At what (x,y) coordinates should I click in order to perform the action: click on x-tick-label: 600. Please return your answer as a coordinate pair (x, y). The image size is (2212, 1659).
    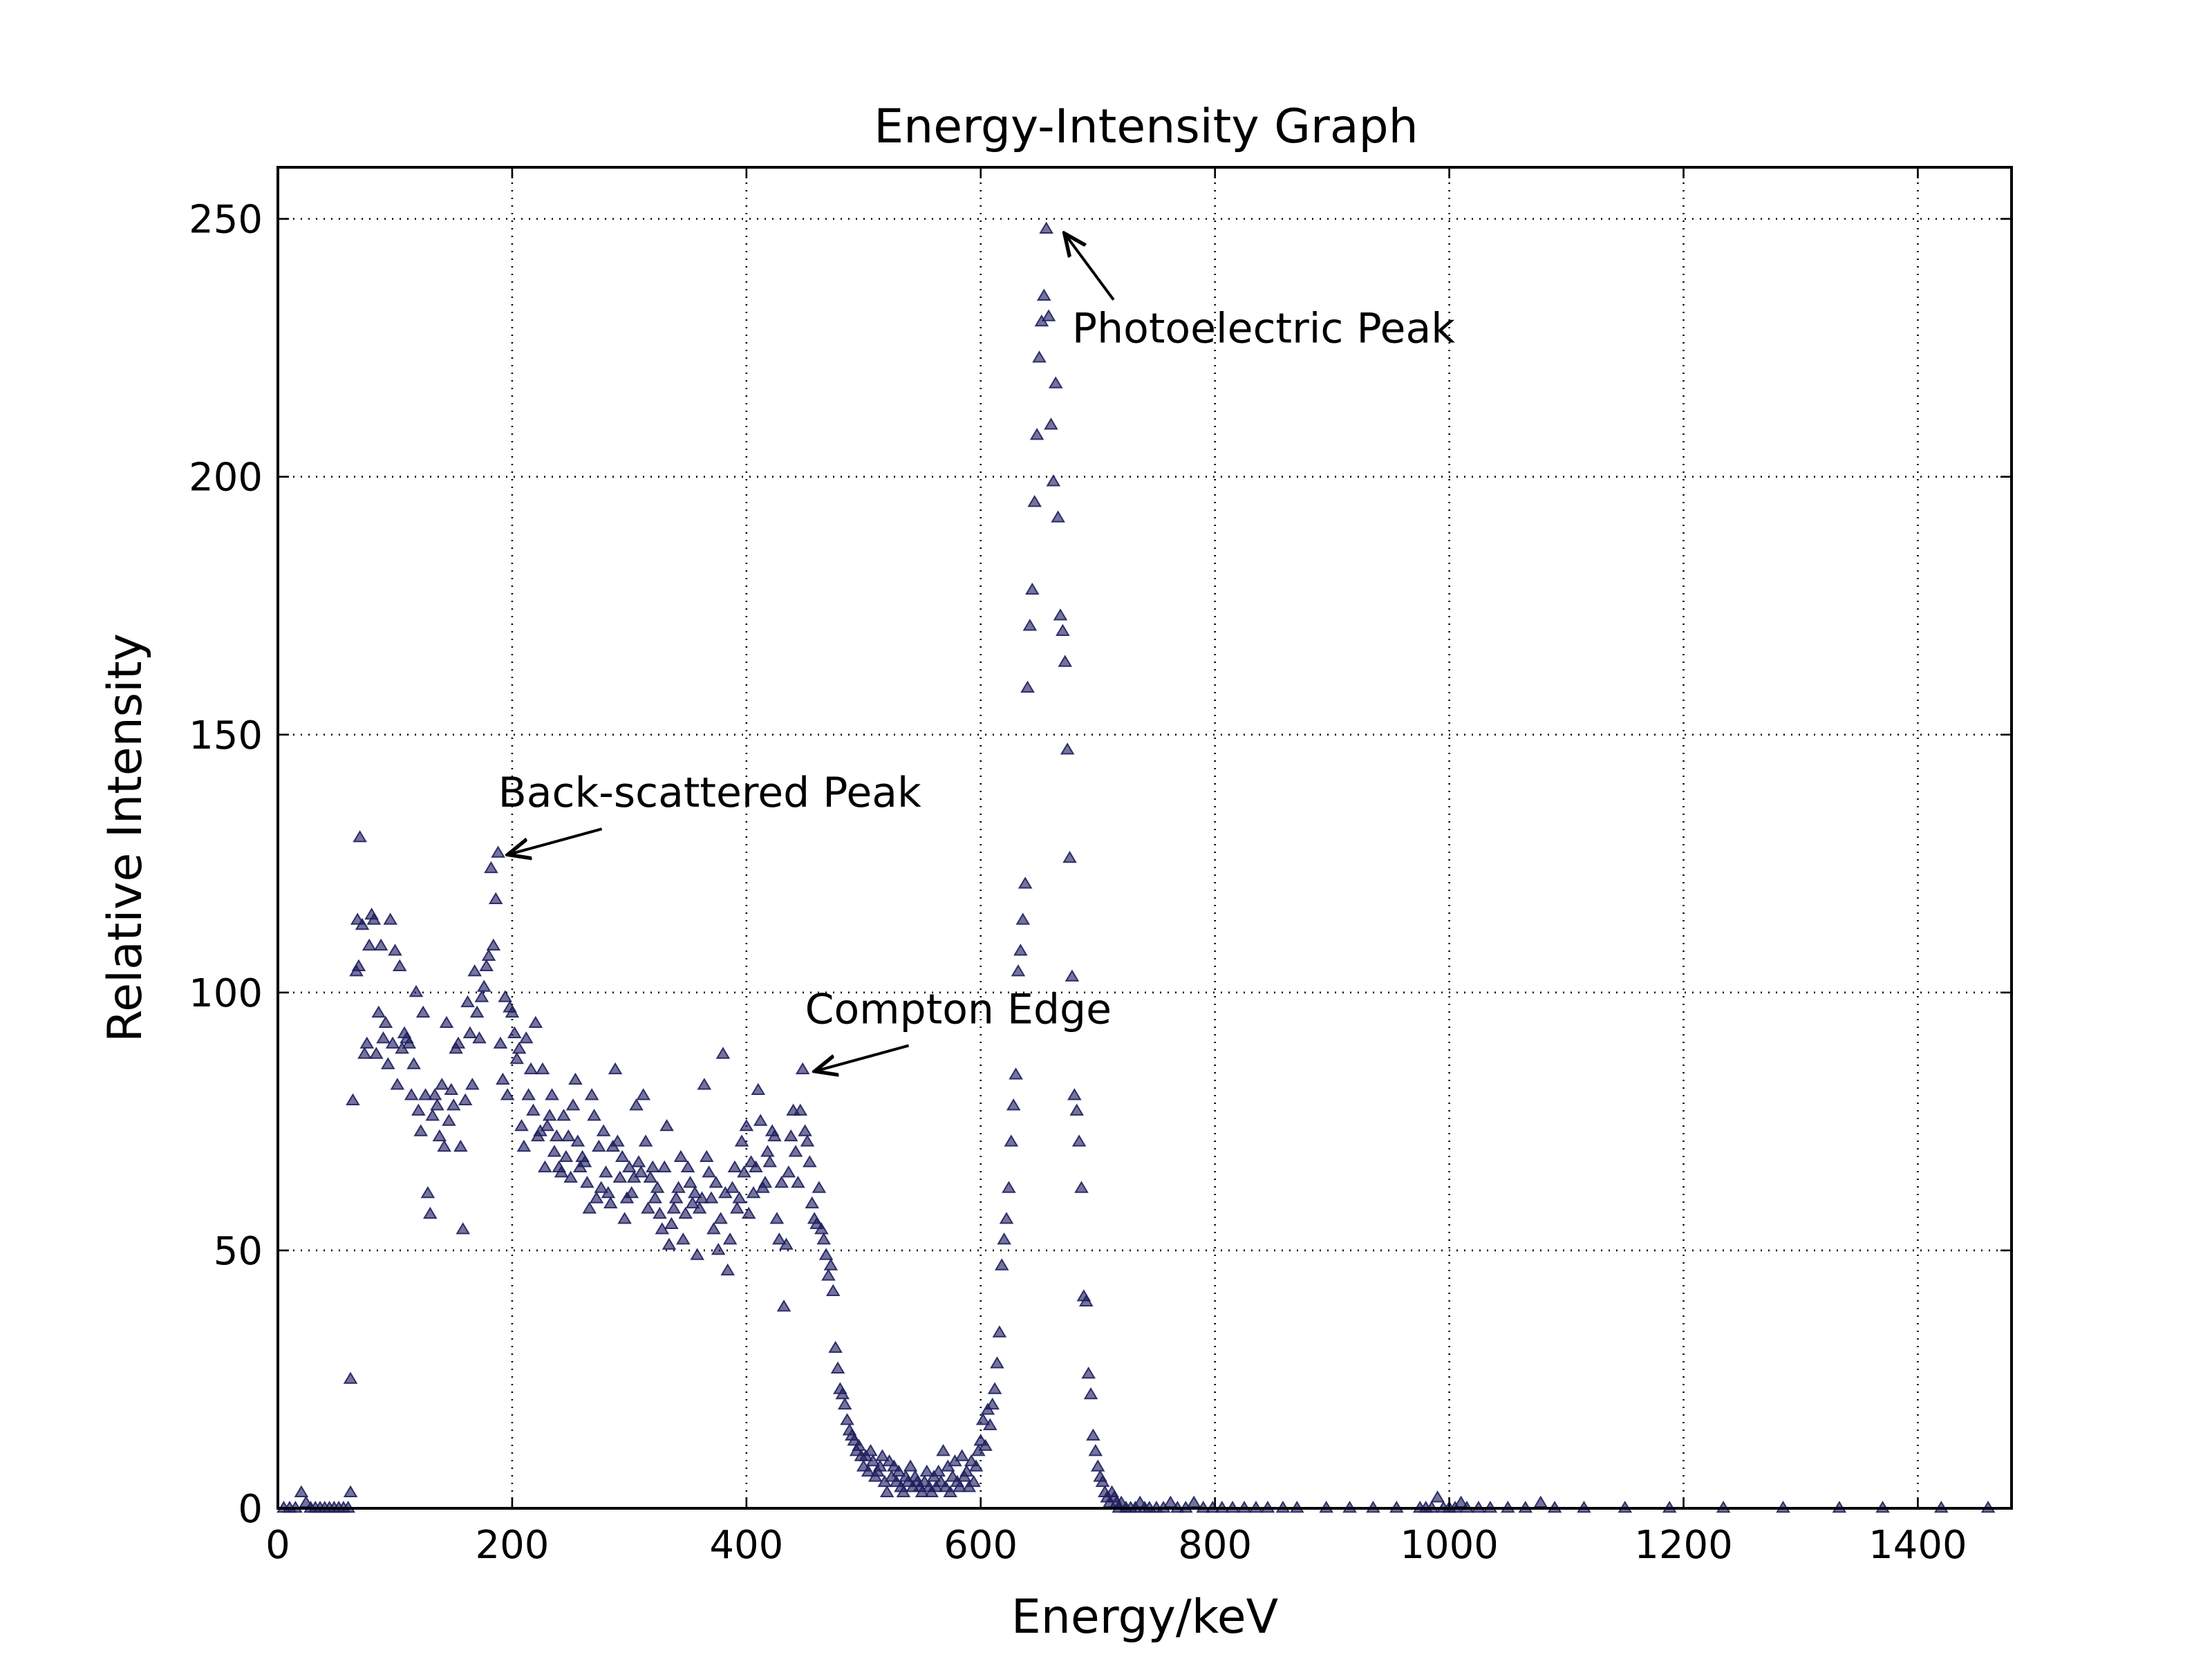
    Looking at the image, I should click on (981, 1545).